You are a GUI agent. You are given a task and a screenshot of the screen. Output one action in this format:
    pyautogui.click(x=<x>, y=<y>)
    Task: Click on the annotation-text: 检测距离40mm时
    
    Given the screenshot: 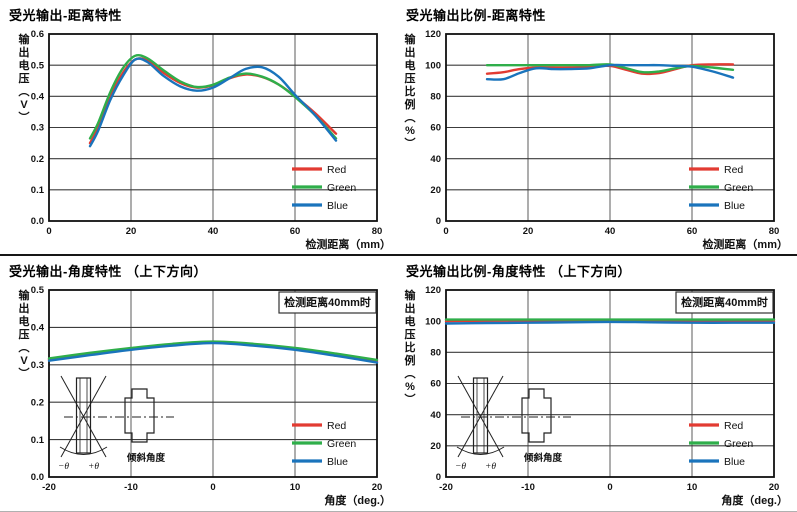 What is the action you would take?
    pyautogui.click(x=724, y=302)
    